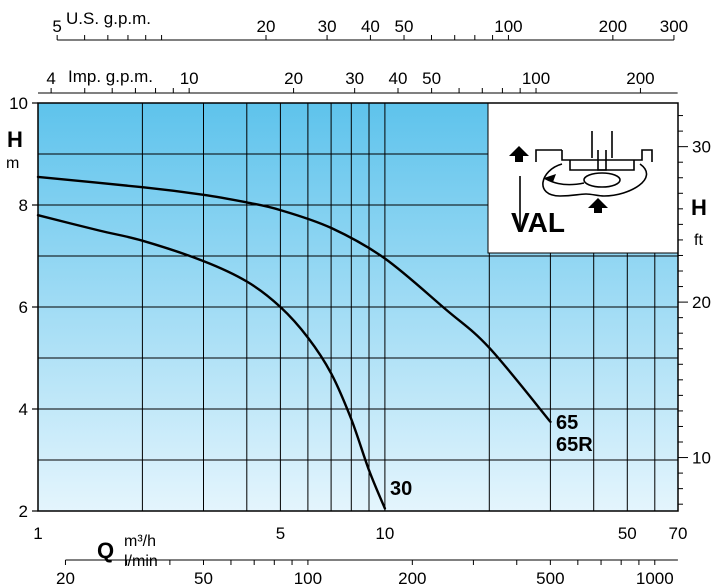 The height and width of the screenshot is (586, 716). I want to click on secondary-tick-label: 500, so click(550, 577).